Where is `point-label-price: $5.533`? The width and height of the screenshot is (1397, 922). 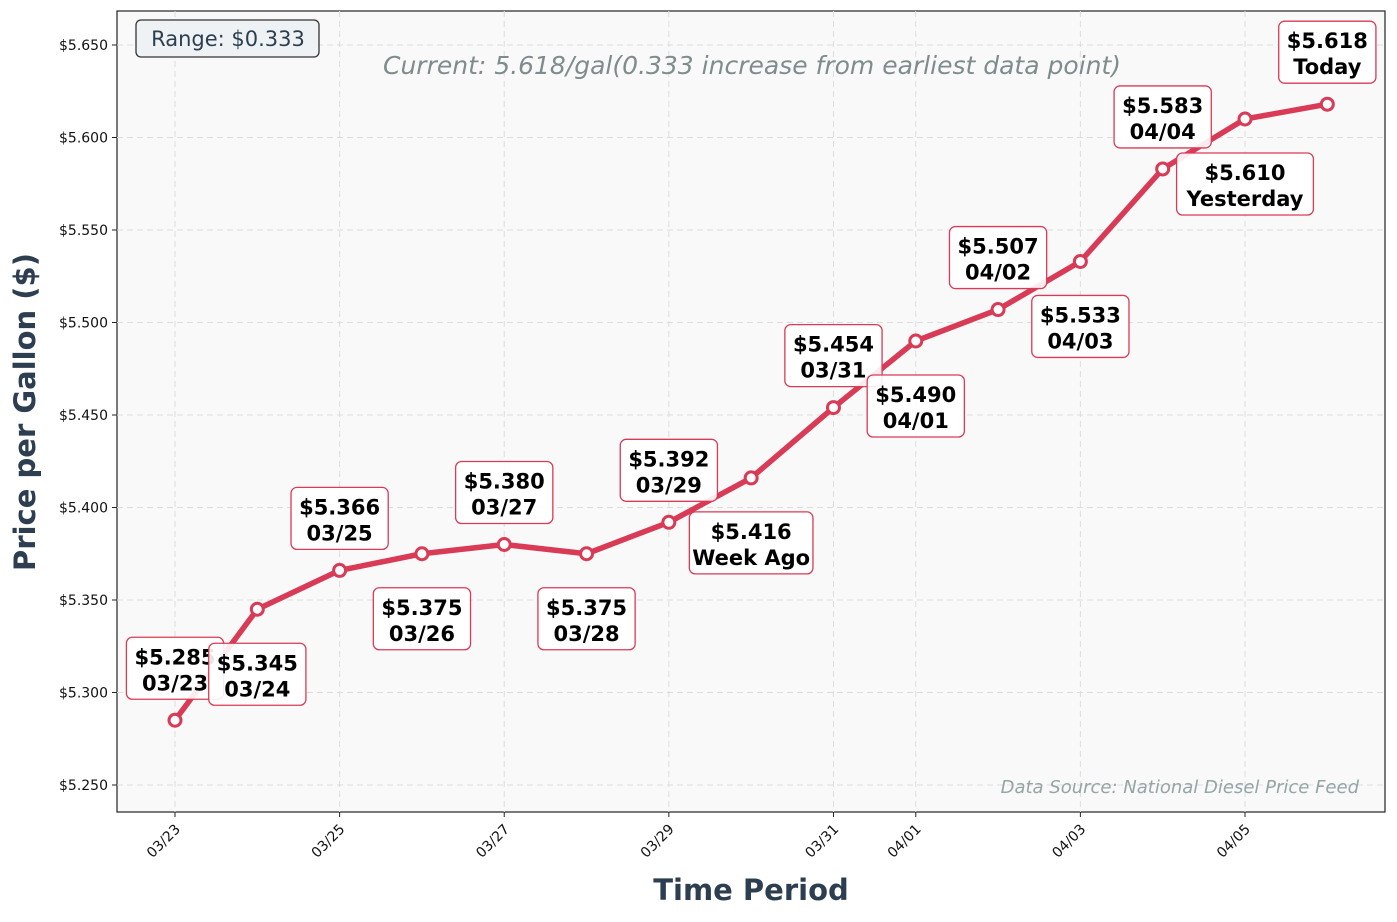
point-label-price: $5.533 is located at coordinates (1080, 315).